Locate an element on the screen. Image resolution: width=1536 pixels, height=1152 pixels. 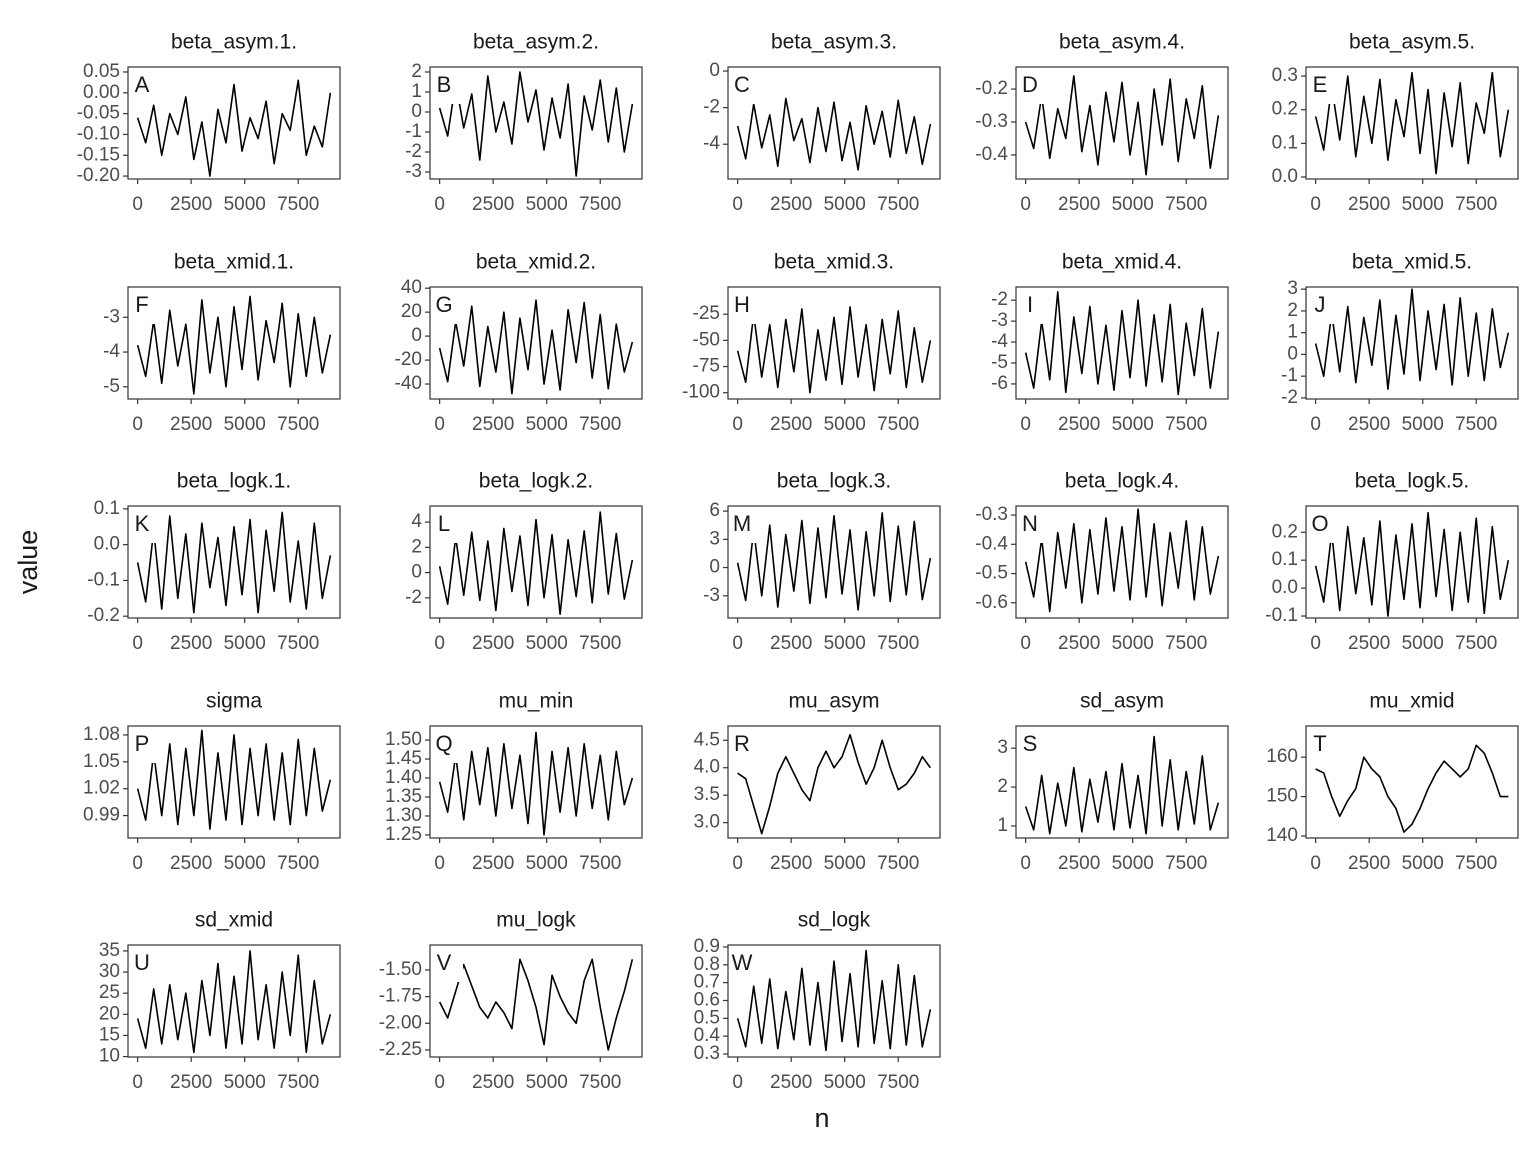
y-tick-label: 1 is located at coordinates (416, 91).